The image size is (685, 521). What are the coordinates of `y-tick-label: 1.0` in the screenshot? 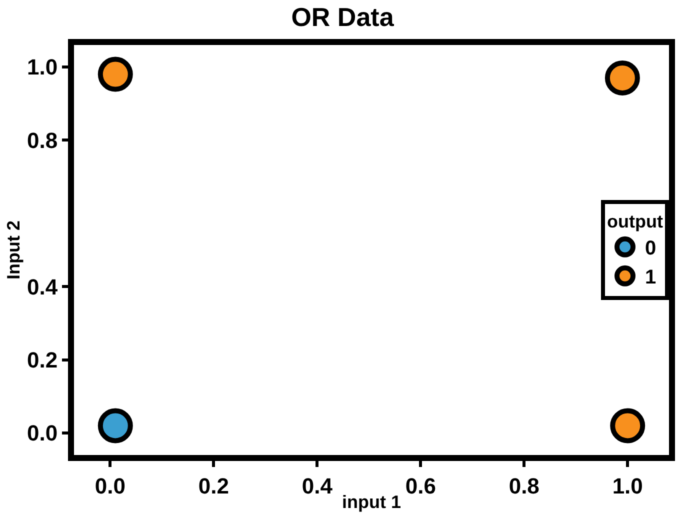 It's located at (42, 67).